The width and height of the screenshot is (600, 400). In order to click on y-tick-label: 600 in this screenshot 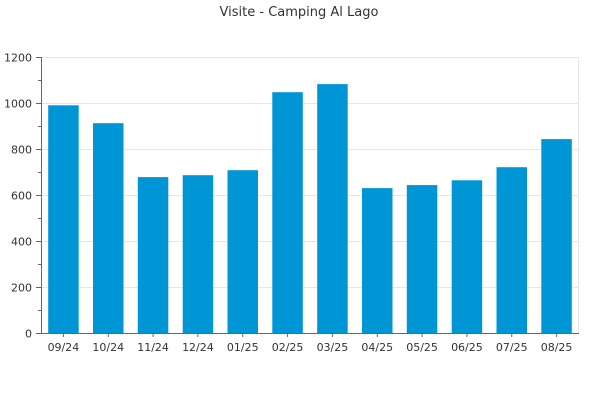, I will do `click(21, 196)`.